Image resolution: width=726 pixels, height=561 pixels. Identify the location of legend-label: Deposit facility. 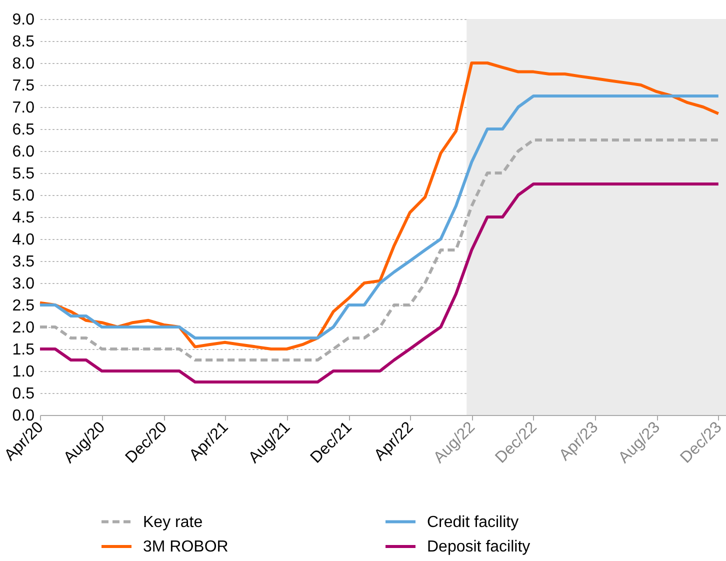
(478, 547).